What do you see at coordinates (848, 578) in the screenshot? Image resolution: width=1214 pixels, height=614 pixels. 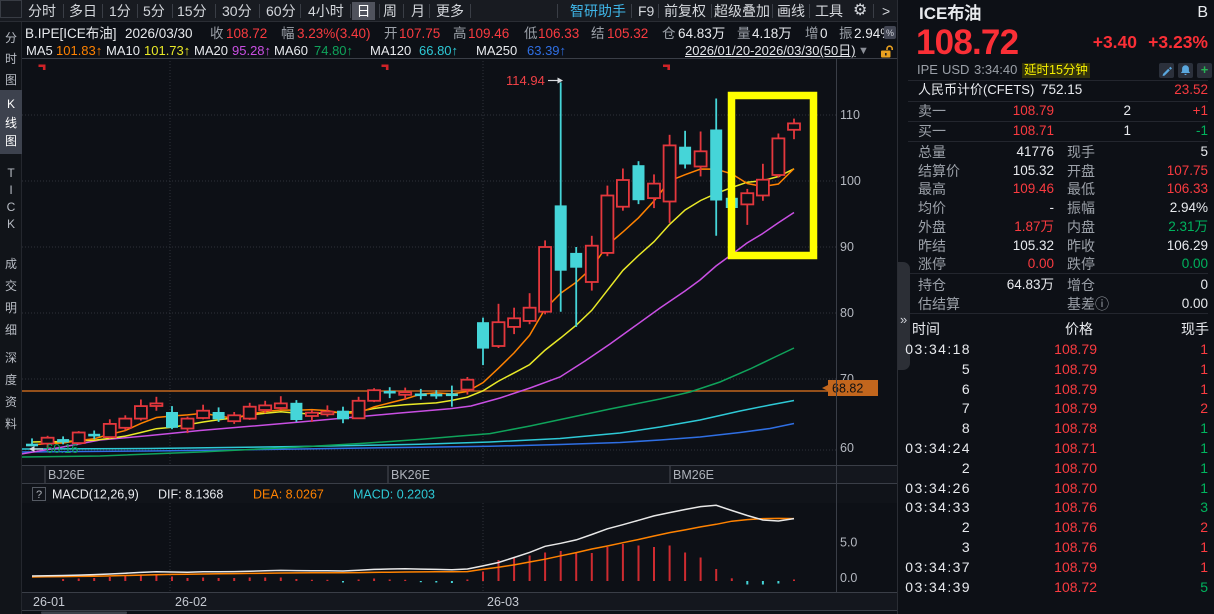 I see `svg-text: 0.0` at bounding box center [848, 578].